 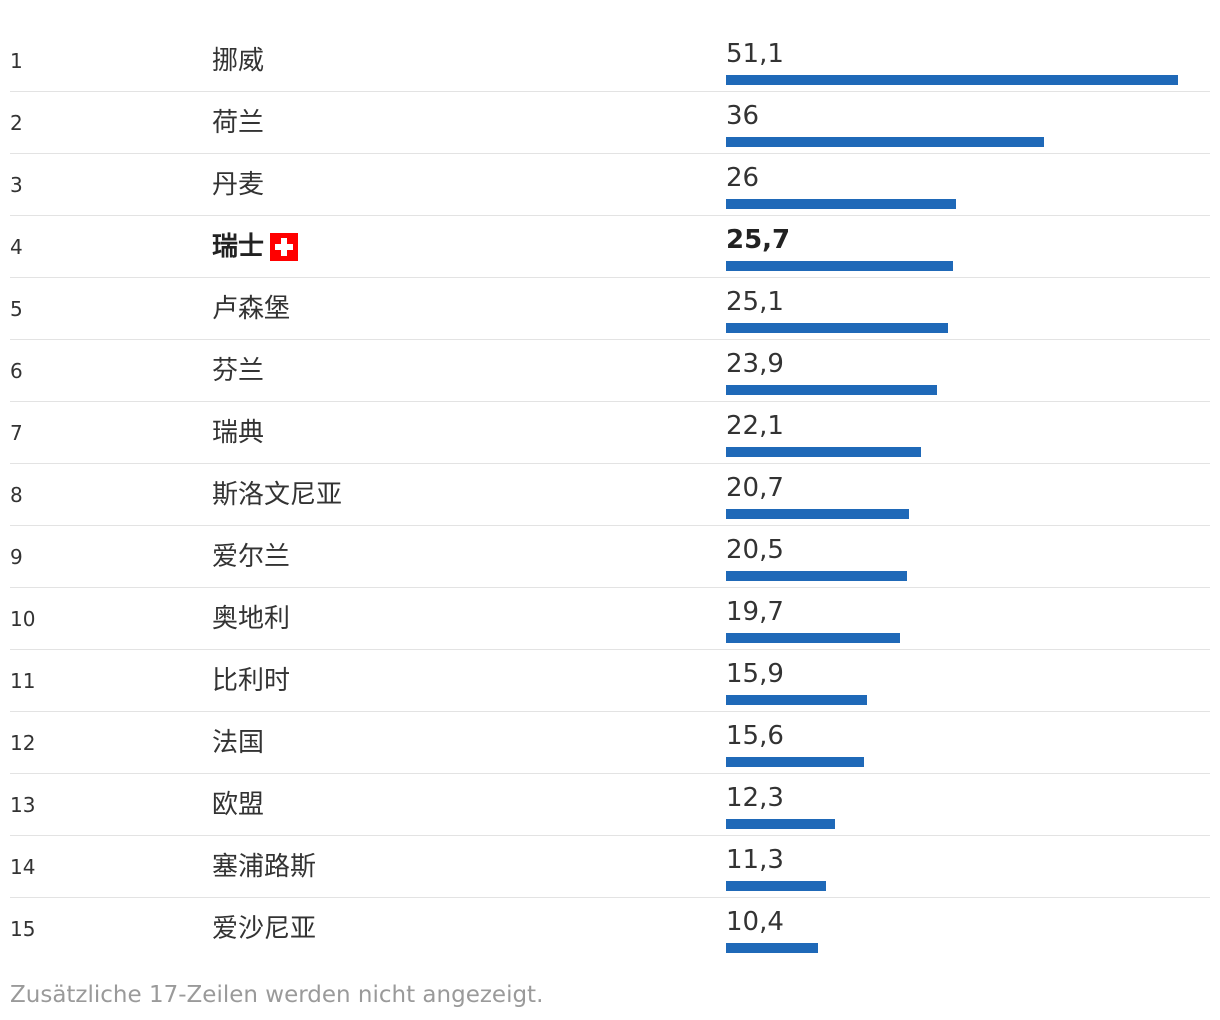 I want to click on value-label: 11,3, so click(x=755, y=860).